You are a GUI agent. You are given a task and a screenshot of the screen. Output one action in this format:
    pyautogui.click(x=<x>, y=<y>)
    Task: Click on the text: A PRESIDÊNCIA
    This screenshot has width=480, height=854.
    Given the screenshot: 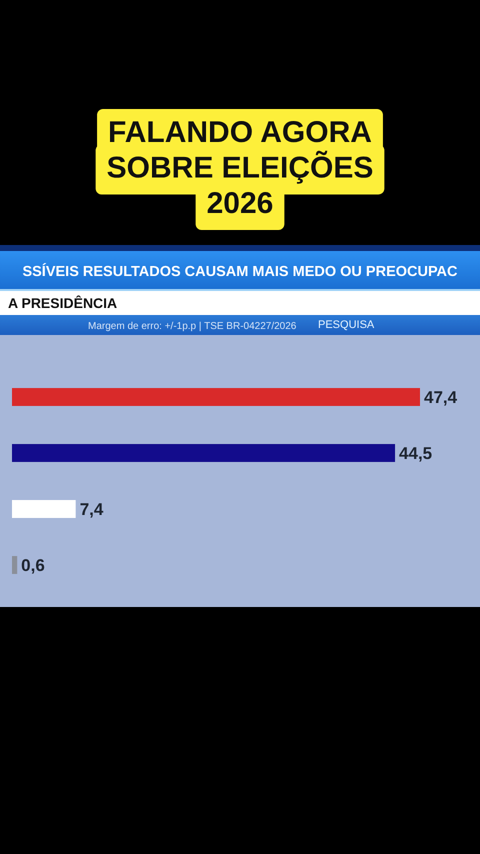 What is the action you would take?
    pyautogui.click(x=63, y=303)
    